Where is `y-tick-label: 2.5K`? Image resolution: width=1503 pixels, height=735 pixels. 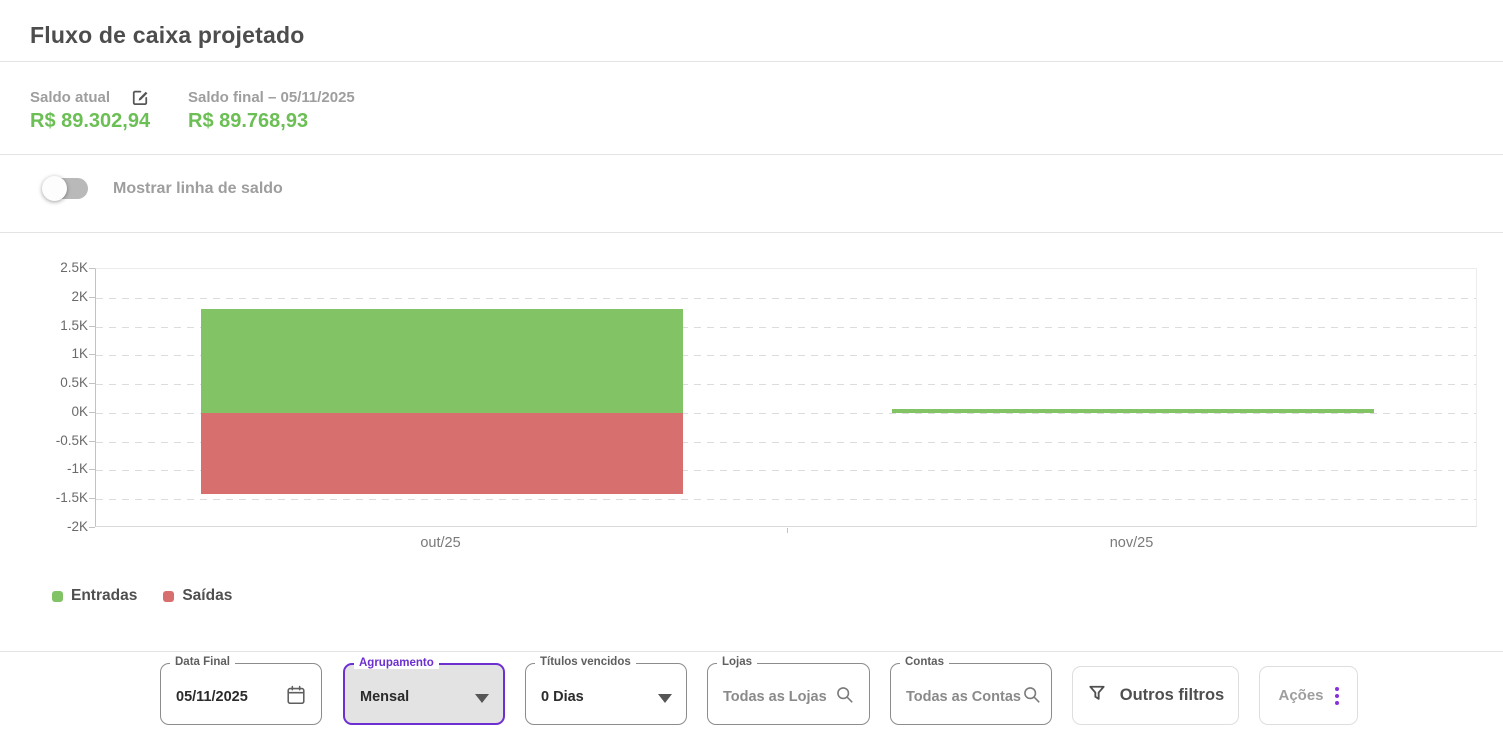
y-tick-label: 2.5K is located at coordinates (74, 267).